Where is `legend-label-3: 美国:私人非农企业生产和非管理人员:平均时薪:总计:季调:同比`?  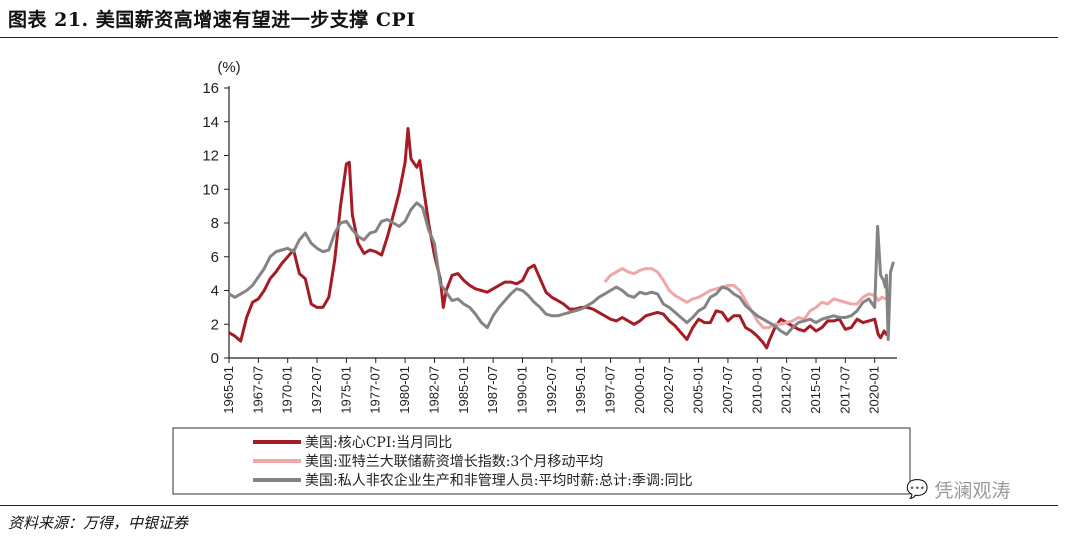 legend-label-3: 美国:私人非农企业生产和非管理人员:平均时薪:总计:季调:同比 is located at coordinates (499, 480).